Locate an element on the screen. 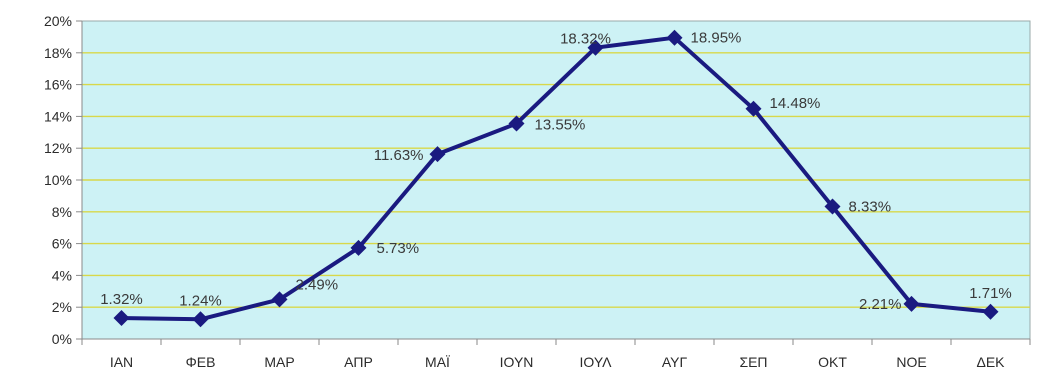  data-label: 1.24% is located at coordinates (200, 300).